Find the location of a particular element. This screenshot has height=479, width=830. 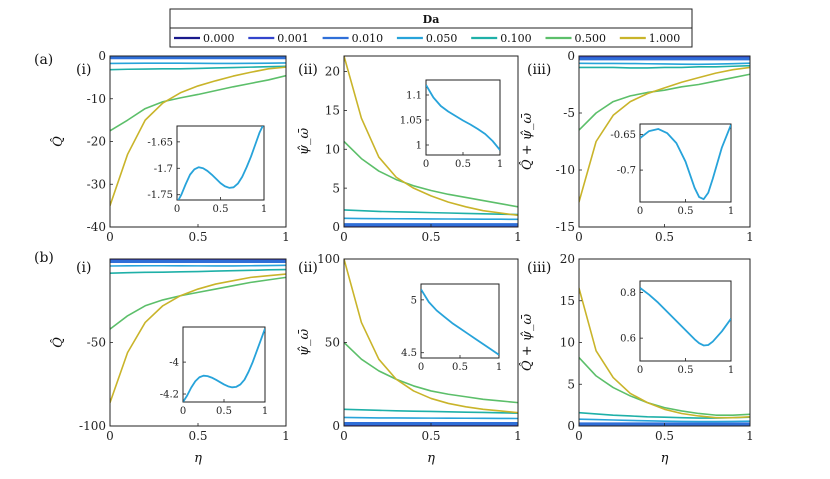

legend-label: 0.000 is located at coordinates (219, 38).